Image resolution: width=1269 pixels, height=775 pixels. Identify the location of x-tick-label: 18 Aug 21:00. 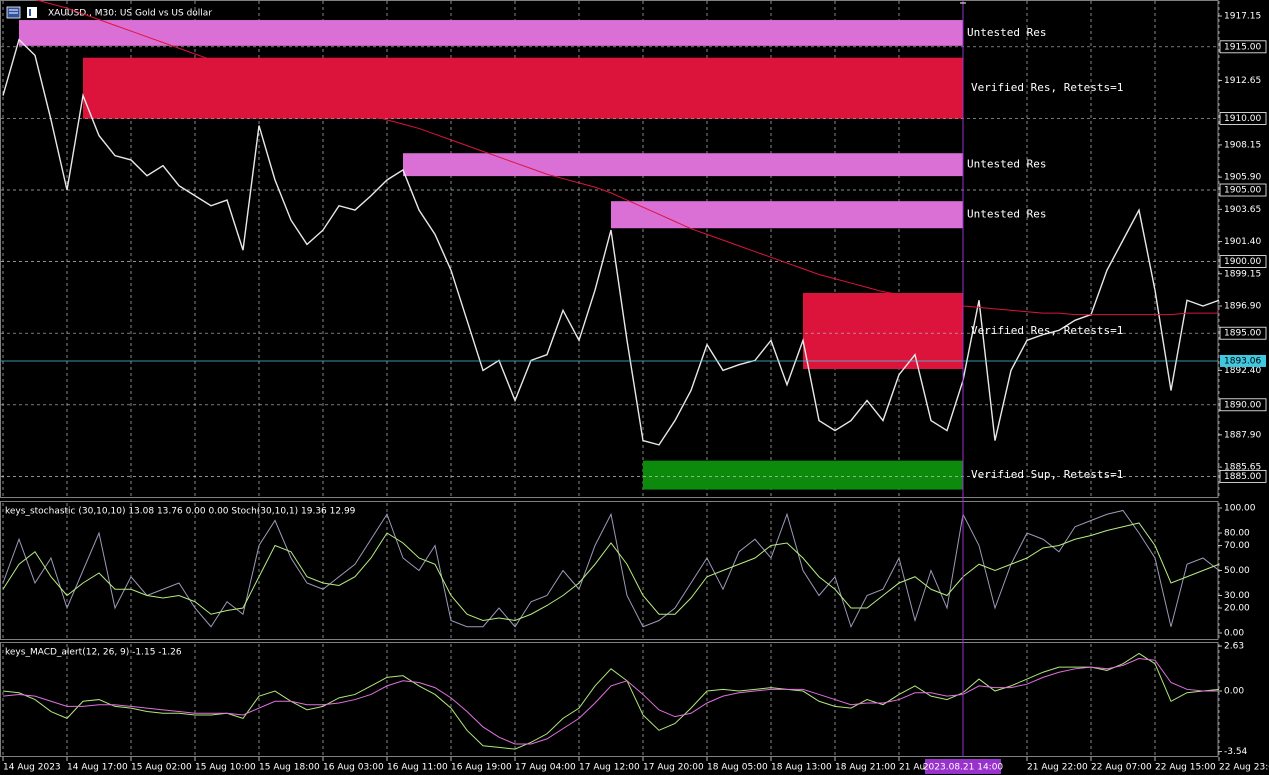
(865, 768).